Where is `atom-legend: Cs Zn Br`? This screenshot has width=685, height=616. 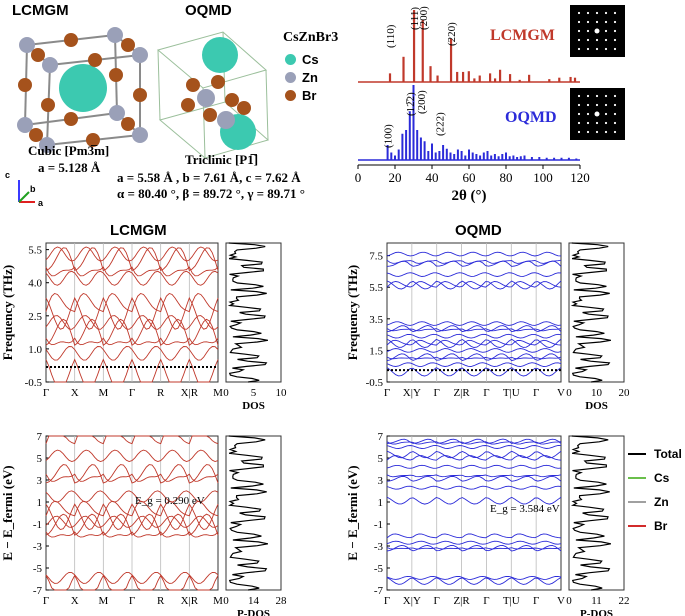 atom-legend: Cs Zn Br is located at coordinates (302, 77).